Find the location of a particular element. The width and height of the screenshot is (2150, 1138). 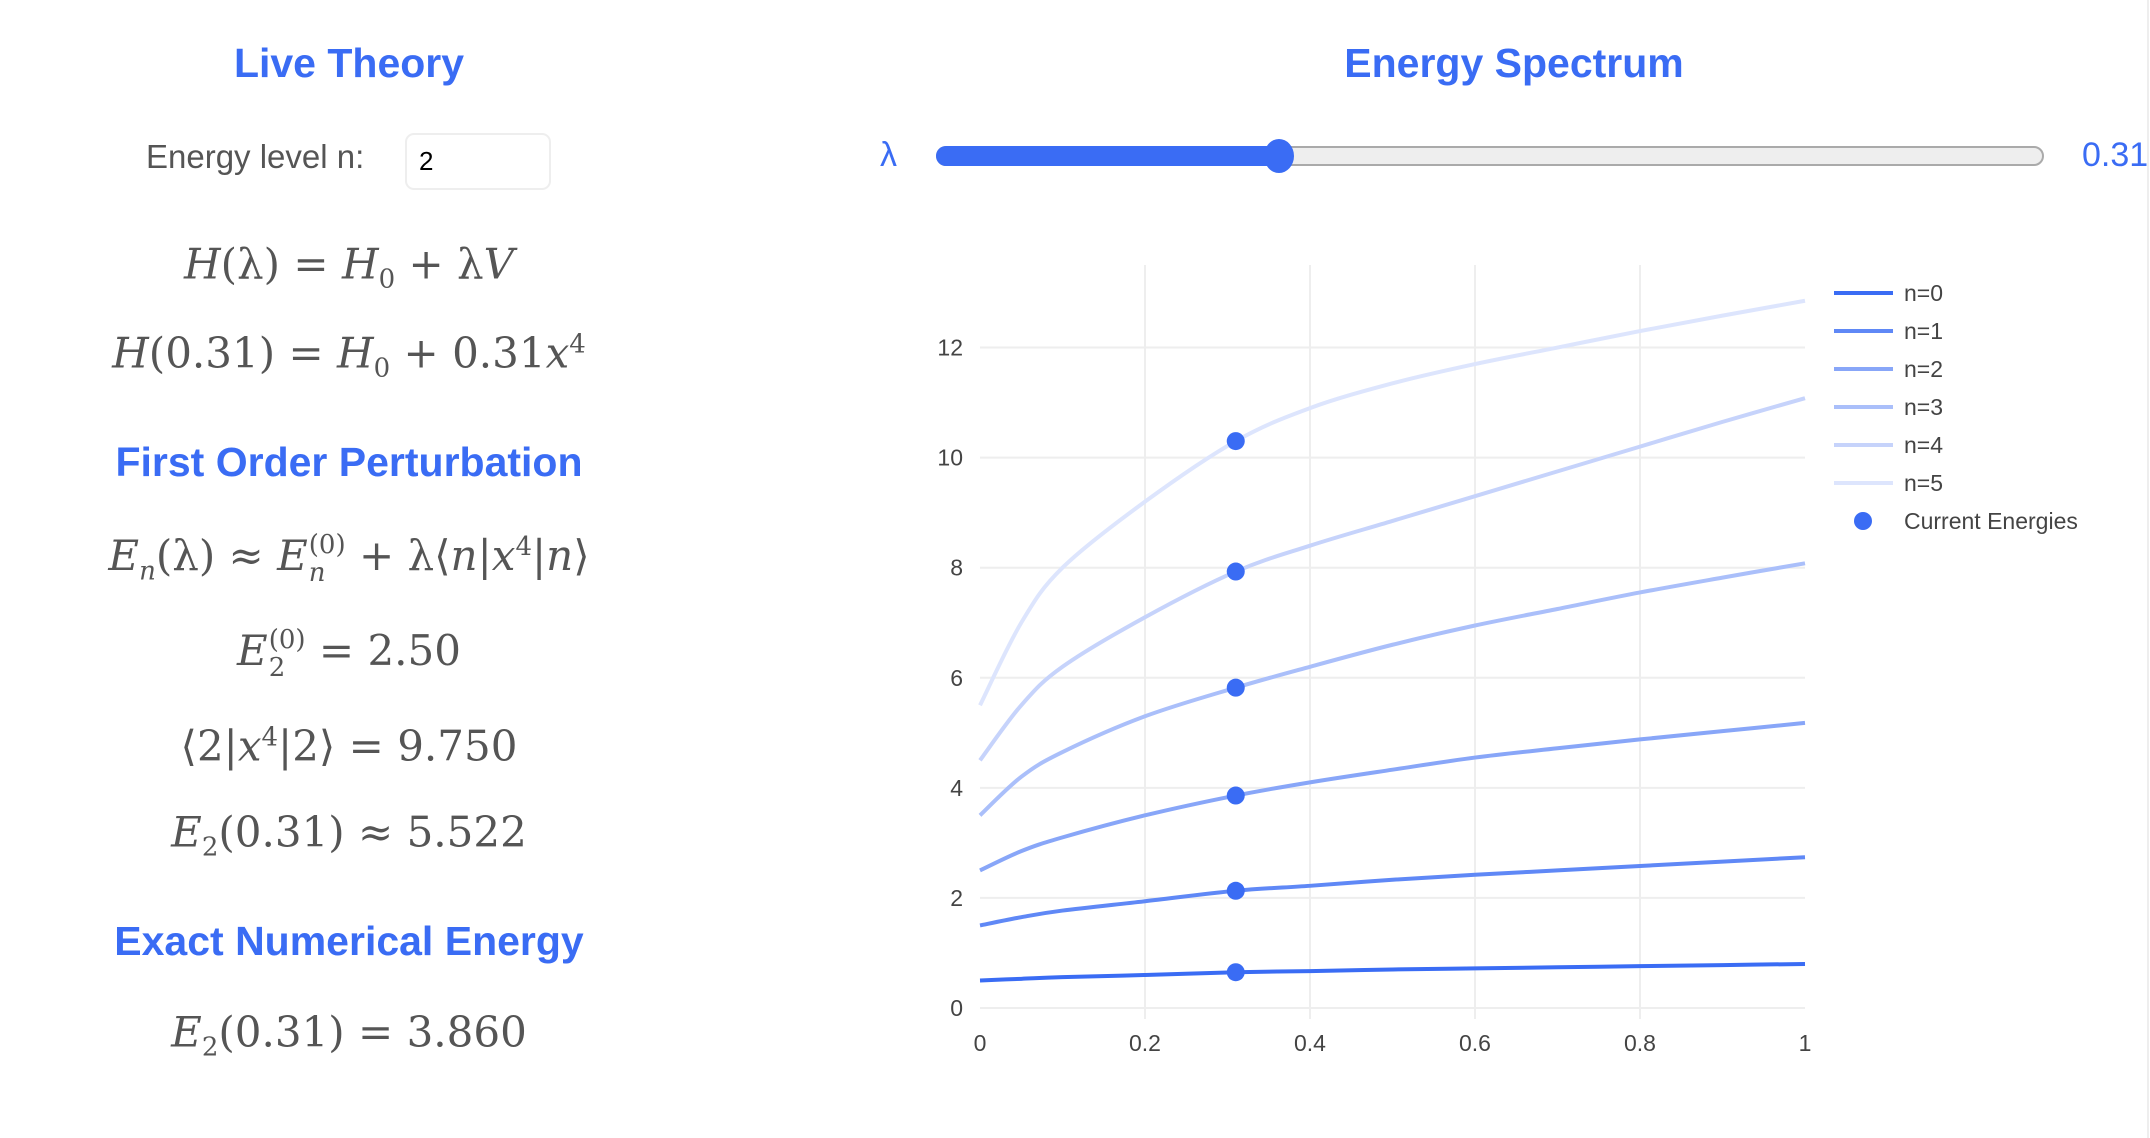

legend-label: n=3 is located at coordinates (1923, 407).